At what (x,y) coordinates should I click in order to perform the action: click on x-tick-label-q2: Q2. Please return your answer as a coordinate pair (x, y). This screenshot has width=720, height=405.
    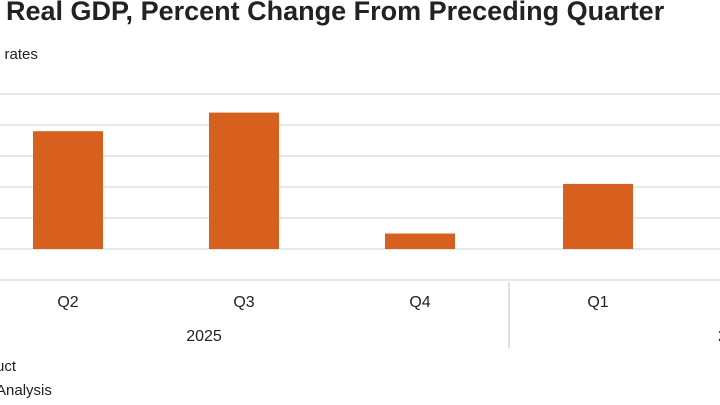
    Looking at the image, I should click on (67, 302).